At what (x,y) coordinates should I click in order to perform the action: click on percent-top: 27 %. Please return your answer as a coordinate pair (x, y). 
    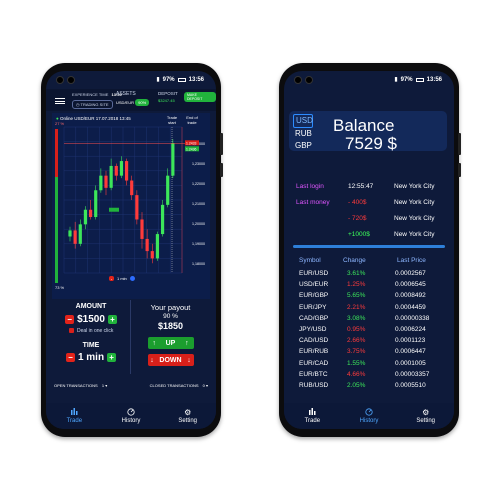
    Looking at the image, I should click on (60, 123).